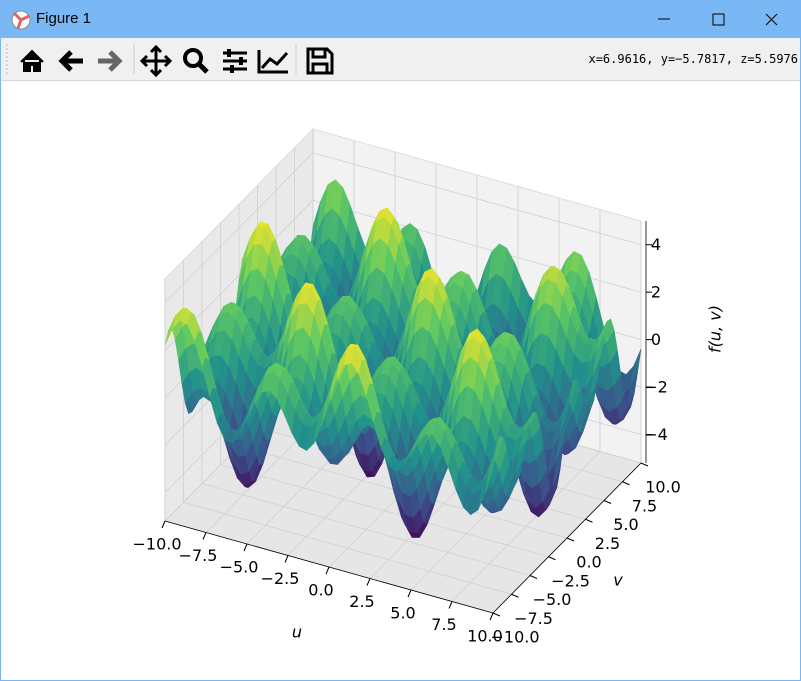 Image resolution: width=801 pixels, height=681 pixels. I want to click on x-tick-label: 7.5, so click(443, 624).